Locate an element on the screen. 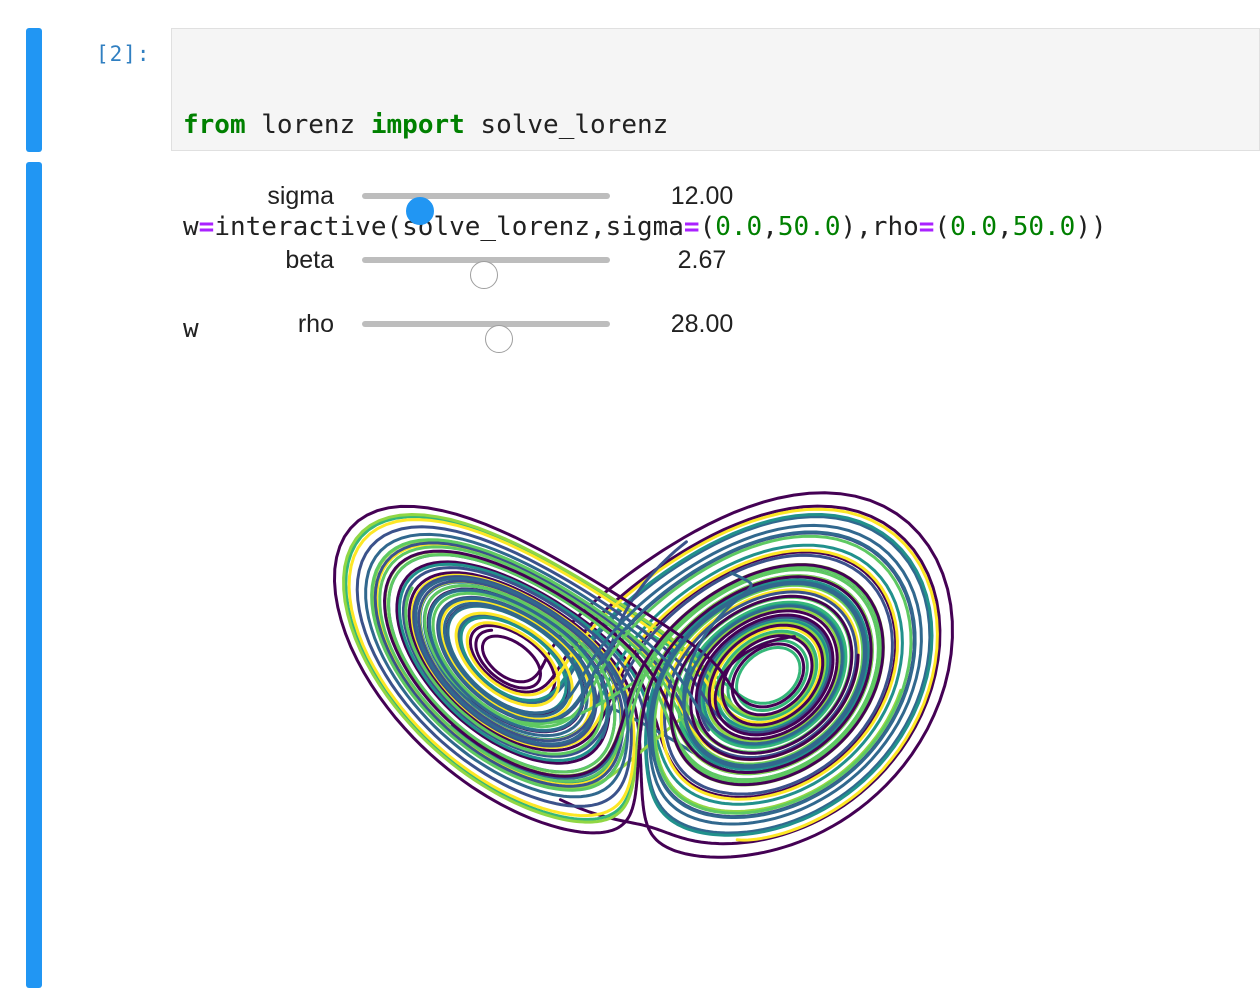 Image resolution: width=1260 pixels, height=1008 pixels. slider-beta: beta 2.67 is located at coordinates (480, 264).